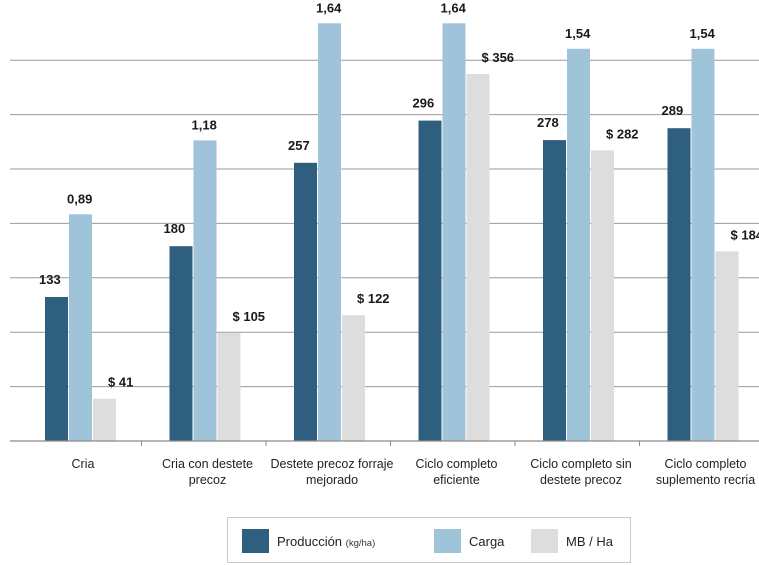 The width and height of the screenshot is (759, 565). Describe the element at coordinates (79, 198) in the screenshot. I see `data-label-carga: 0,89` at that location.